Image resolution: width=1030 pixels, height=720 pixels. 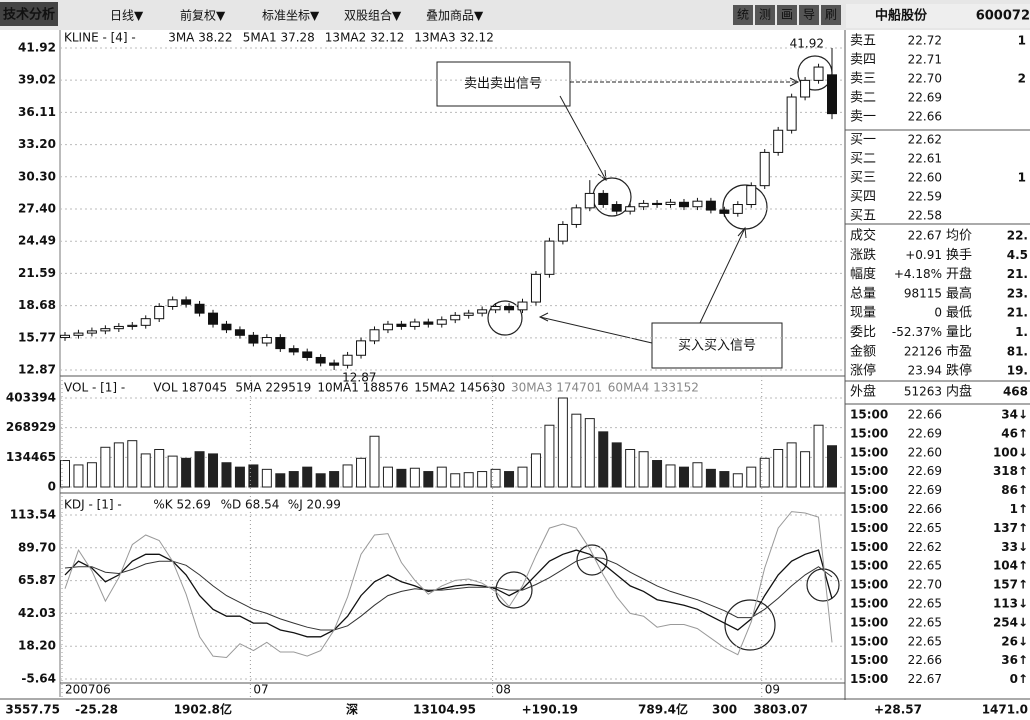 What do you see at coordinates (37, 112) in the screenshot?
I see `y-tick-label: 36.11` at bounding box center [37, 112].